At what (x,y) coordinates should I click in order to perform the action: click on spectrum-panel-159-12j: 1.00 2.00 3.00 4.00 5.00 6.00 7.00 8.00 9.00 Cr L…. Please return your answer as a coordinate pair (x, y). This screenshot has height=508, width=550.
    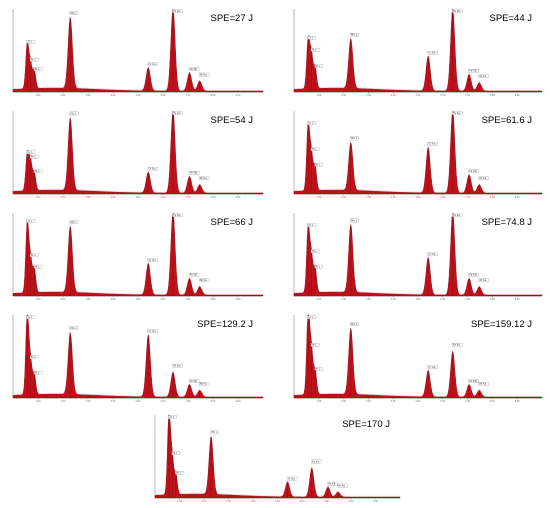
    Looking at the image, I should click on (416, 357).